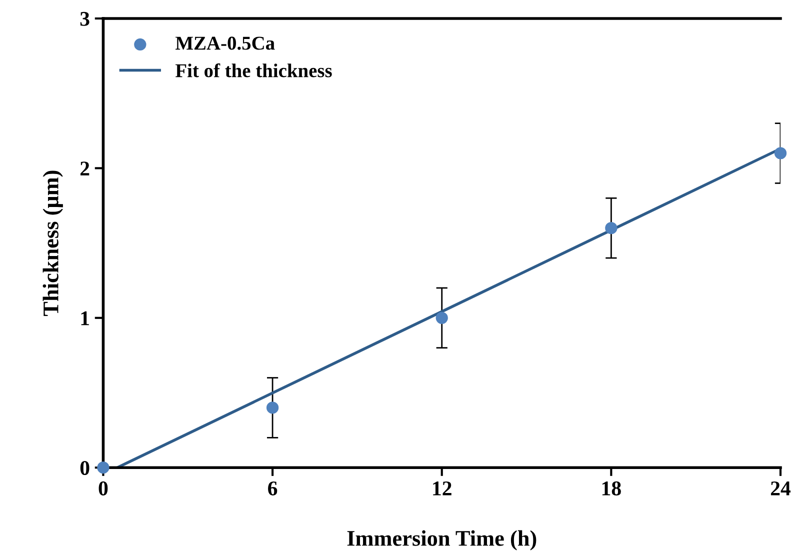 The image size is (794, 560). Describe the element at coordinates (253, 70) in the screenshot. I see `legend-label: Fit of the thickness` at that location.